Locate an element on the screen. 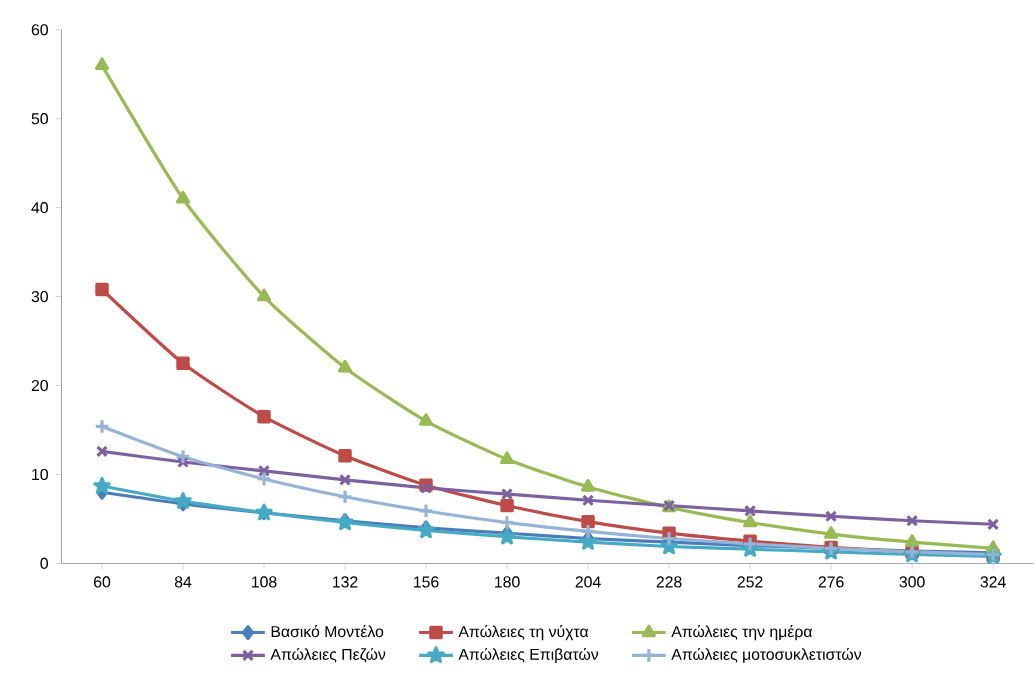  y-tick-label: 0 is located at coordinates (44, 563).